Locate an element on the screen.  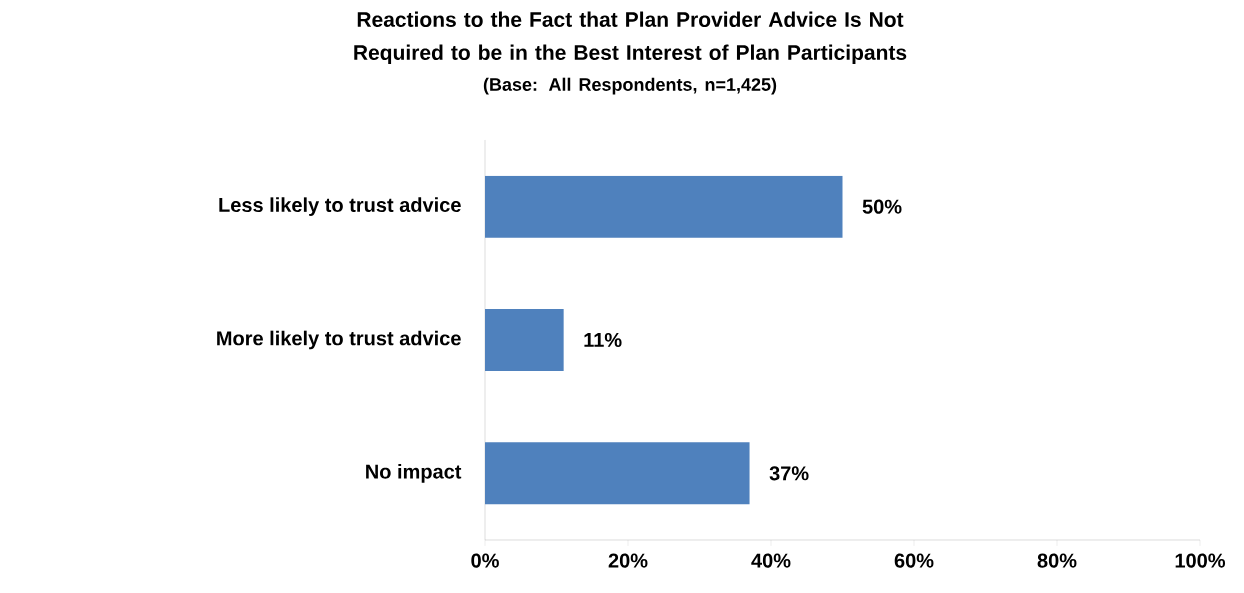
y-tick-label: No impact is located at coordinates (414, 473).